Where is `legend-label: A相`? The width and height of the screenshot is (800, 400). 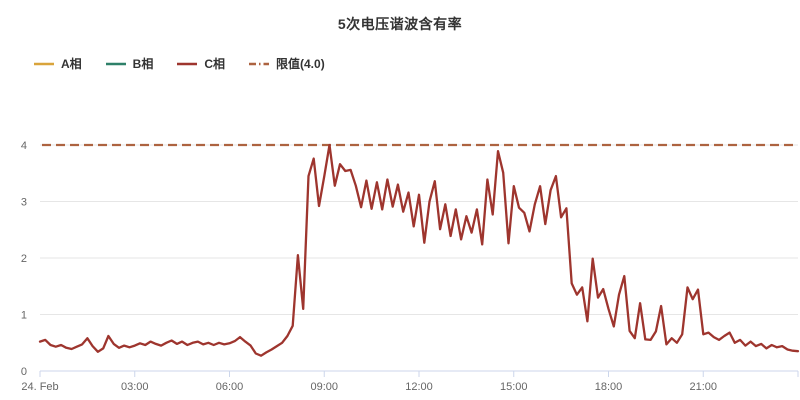 legend-label: A相 is located at coordinates (71, 64).